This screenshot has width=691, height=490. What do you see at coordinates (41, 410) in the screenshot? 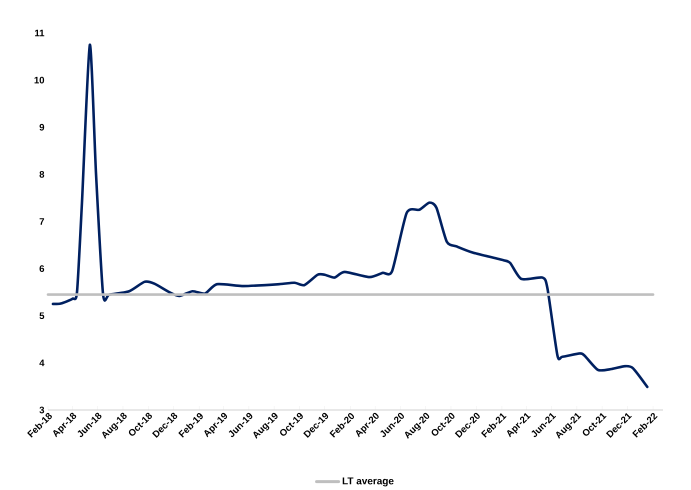
I see `y-tick-label: 3` at bounding box center [41, 410].